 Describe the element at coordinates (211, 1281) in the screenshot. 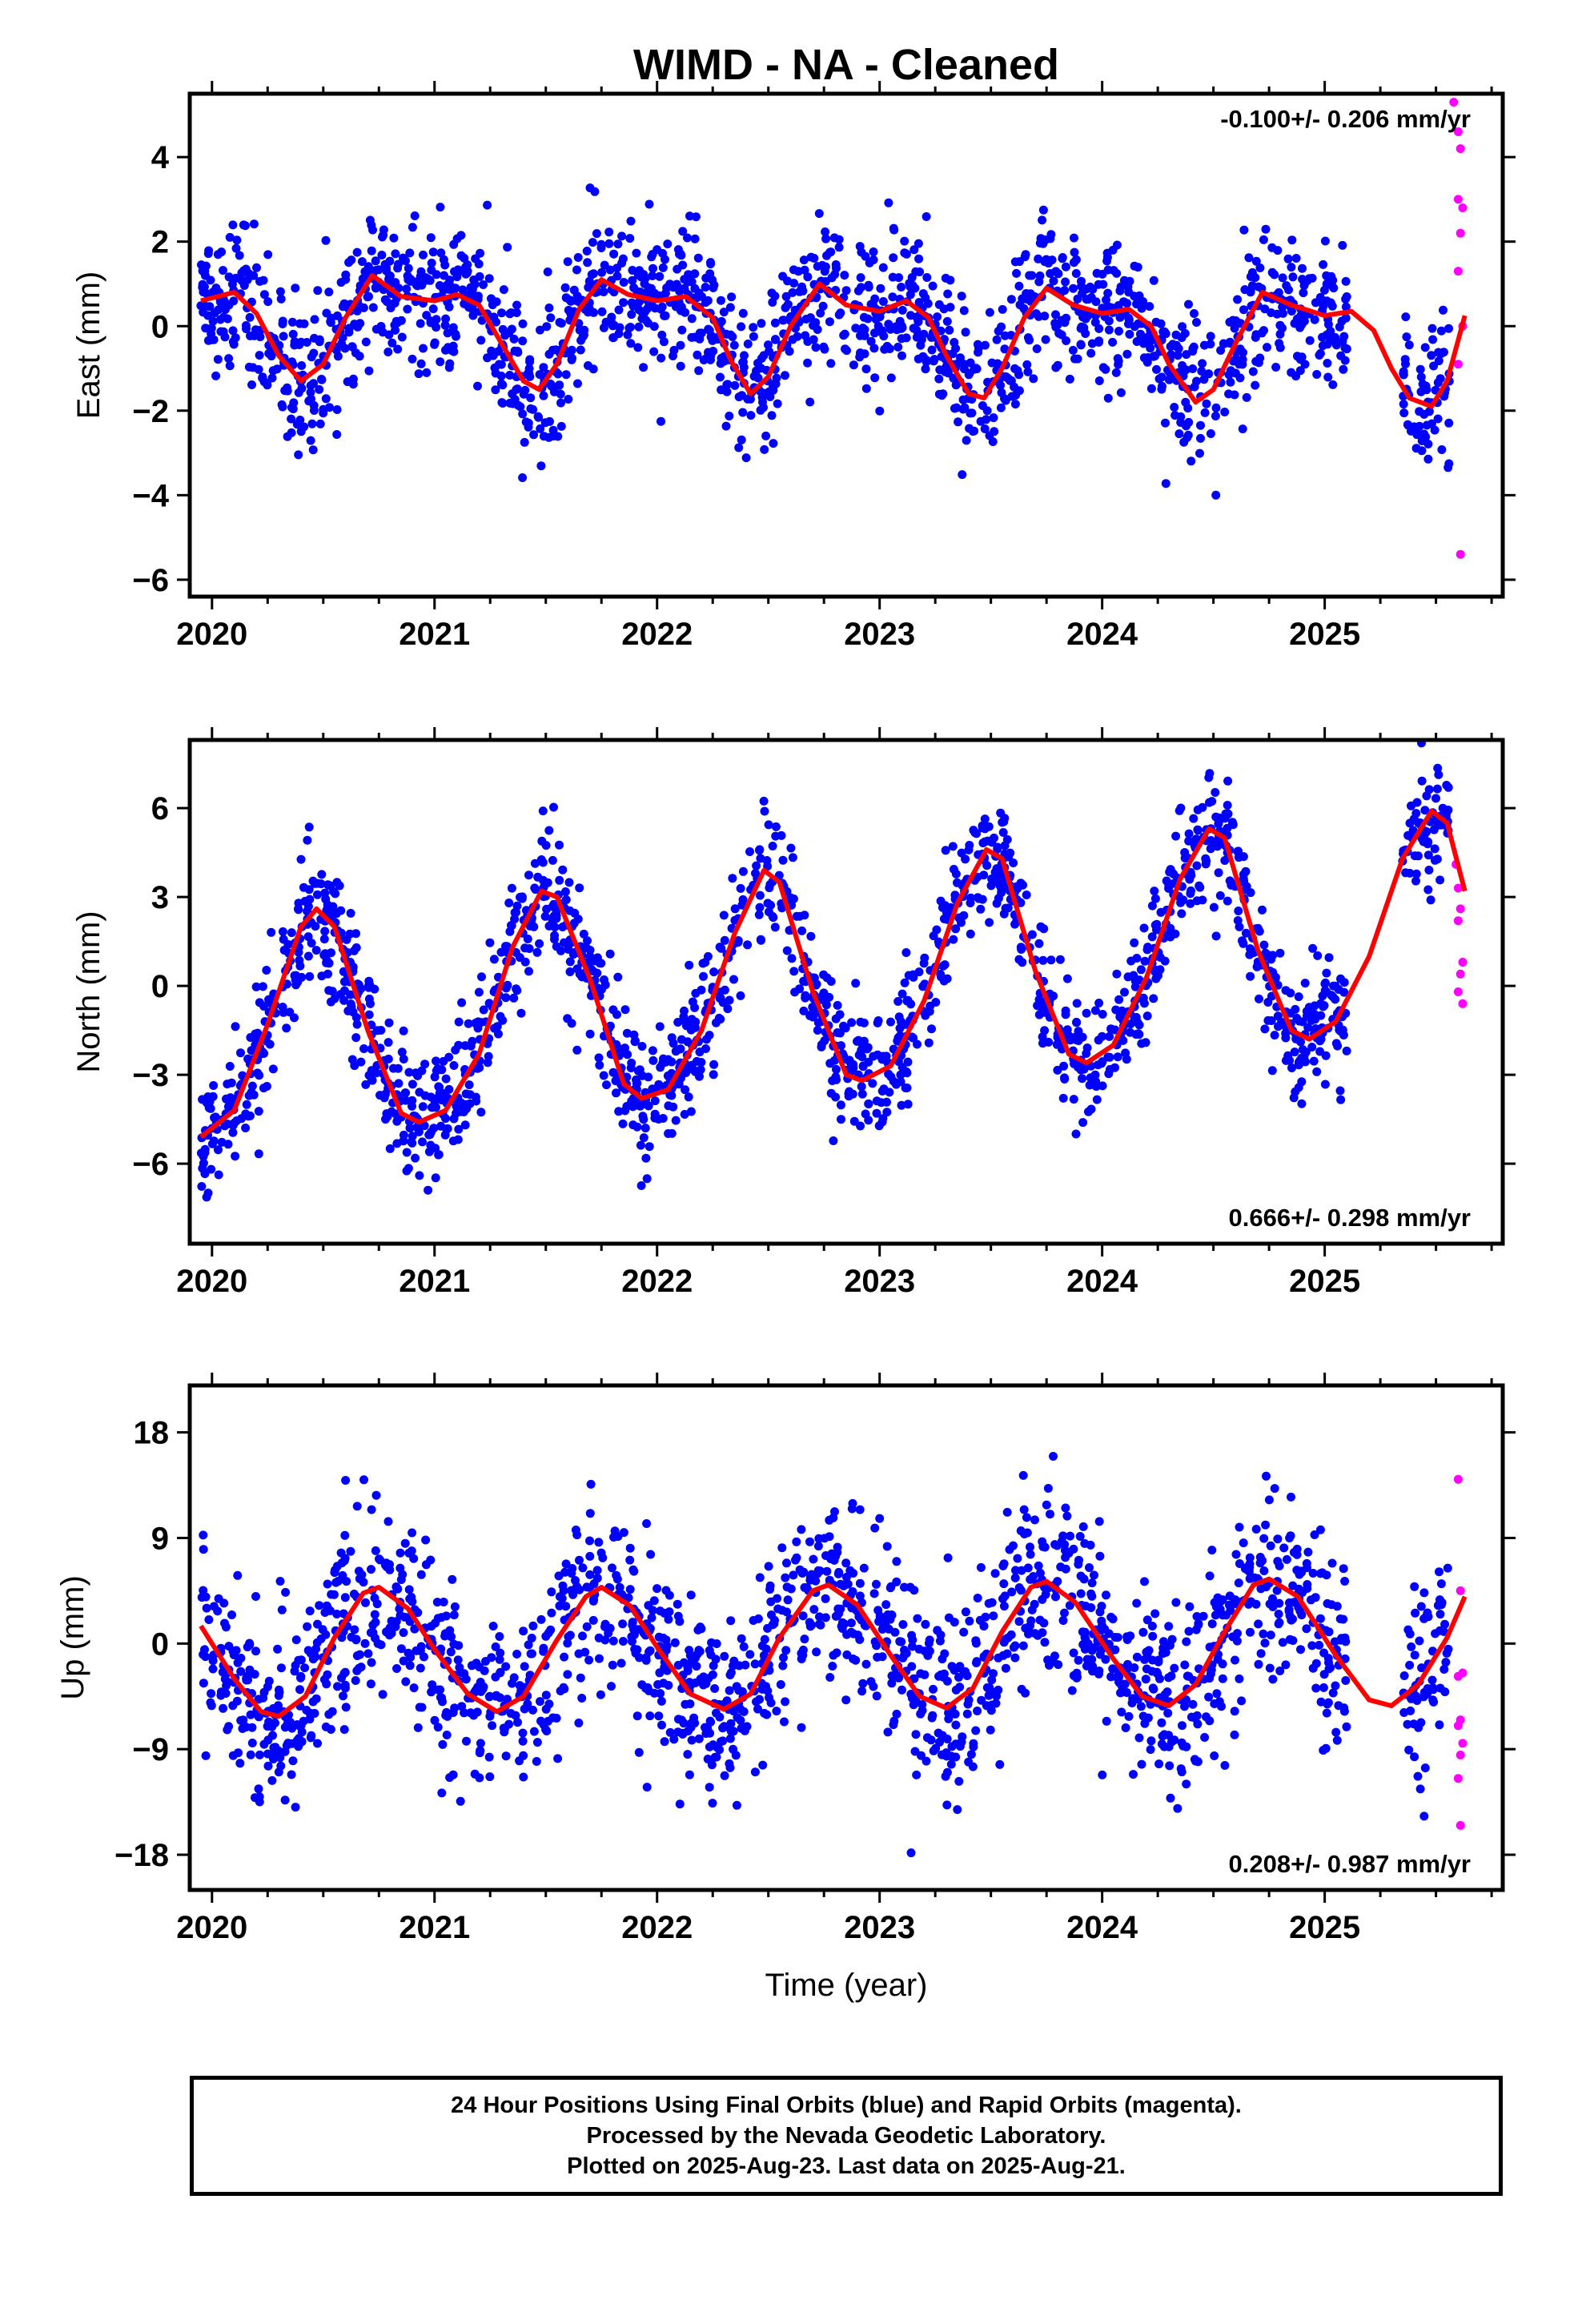

I see `x-tick-label: 2020` at that location.